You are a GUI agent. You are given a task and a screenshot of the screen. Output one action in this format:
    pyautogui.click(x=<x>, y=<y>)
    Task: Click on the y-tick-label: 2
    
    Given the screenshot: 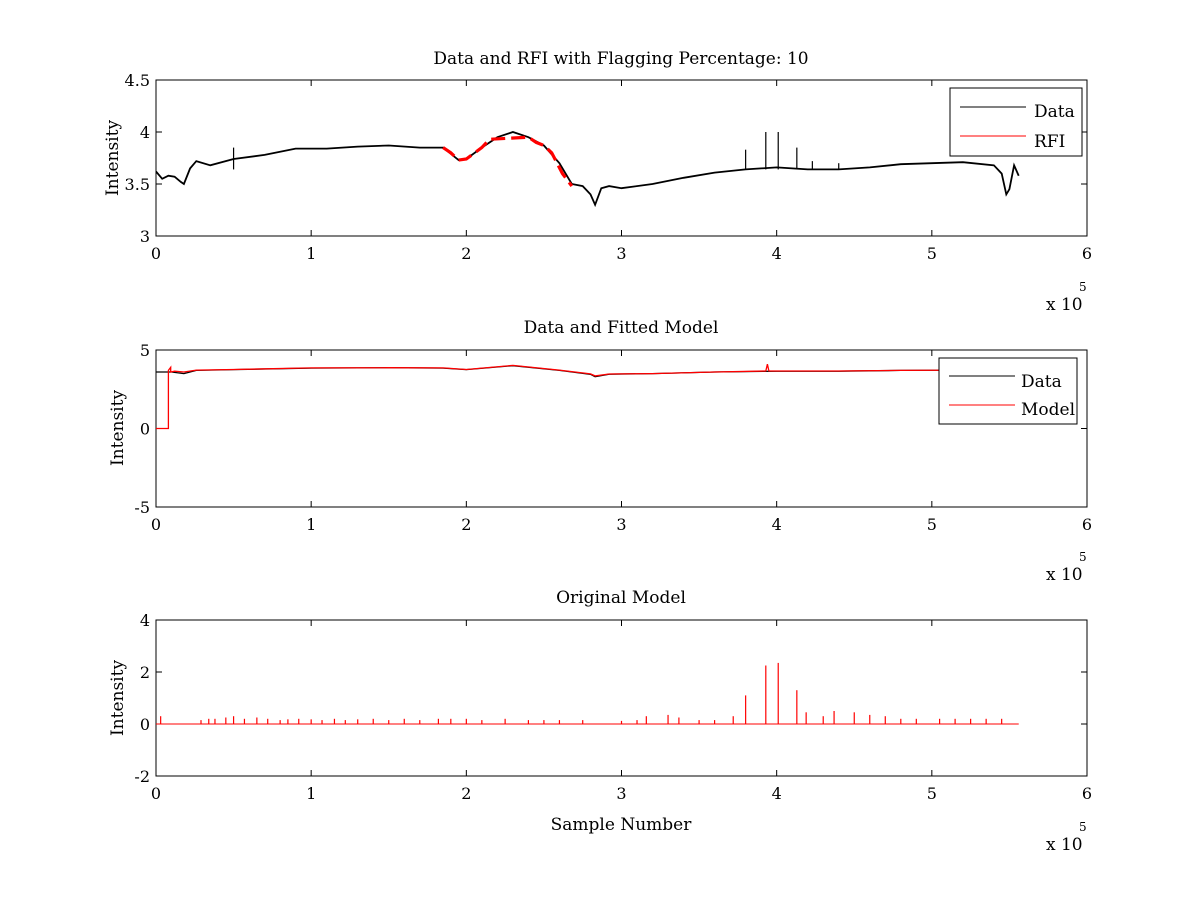 What is the action you would take?
    pyautogui.click(x=145, y=672)
    